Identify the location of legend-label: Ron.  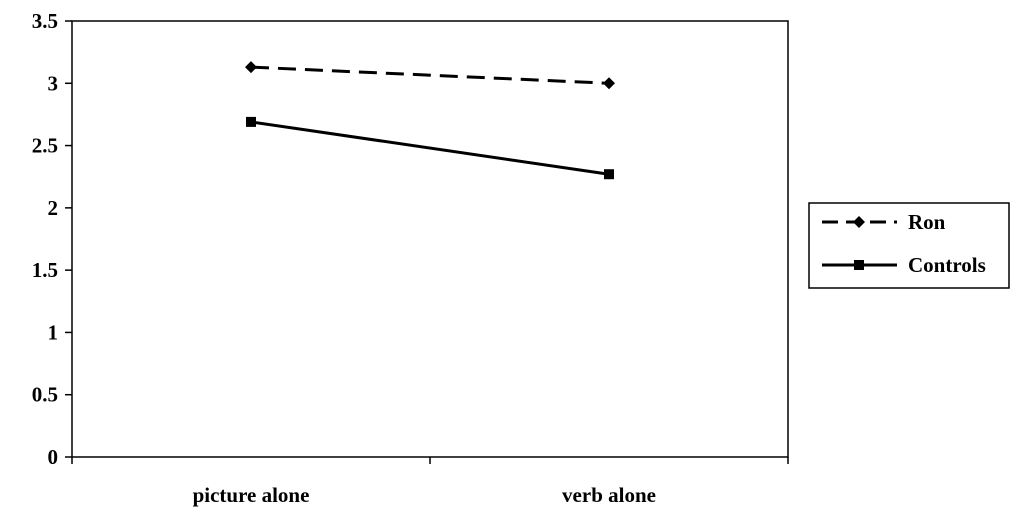
(927, 222).